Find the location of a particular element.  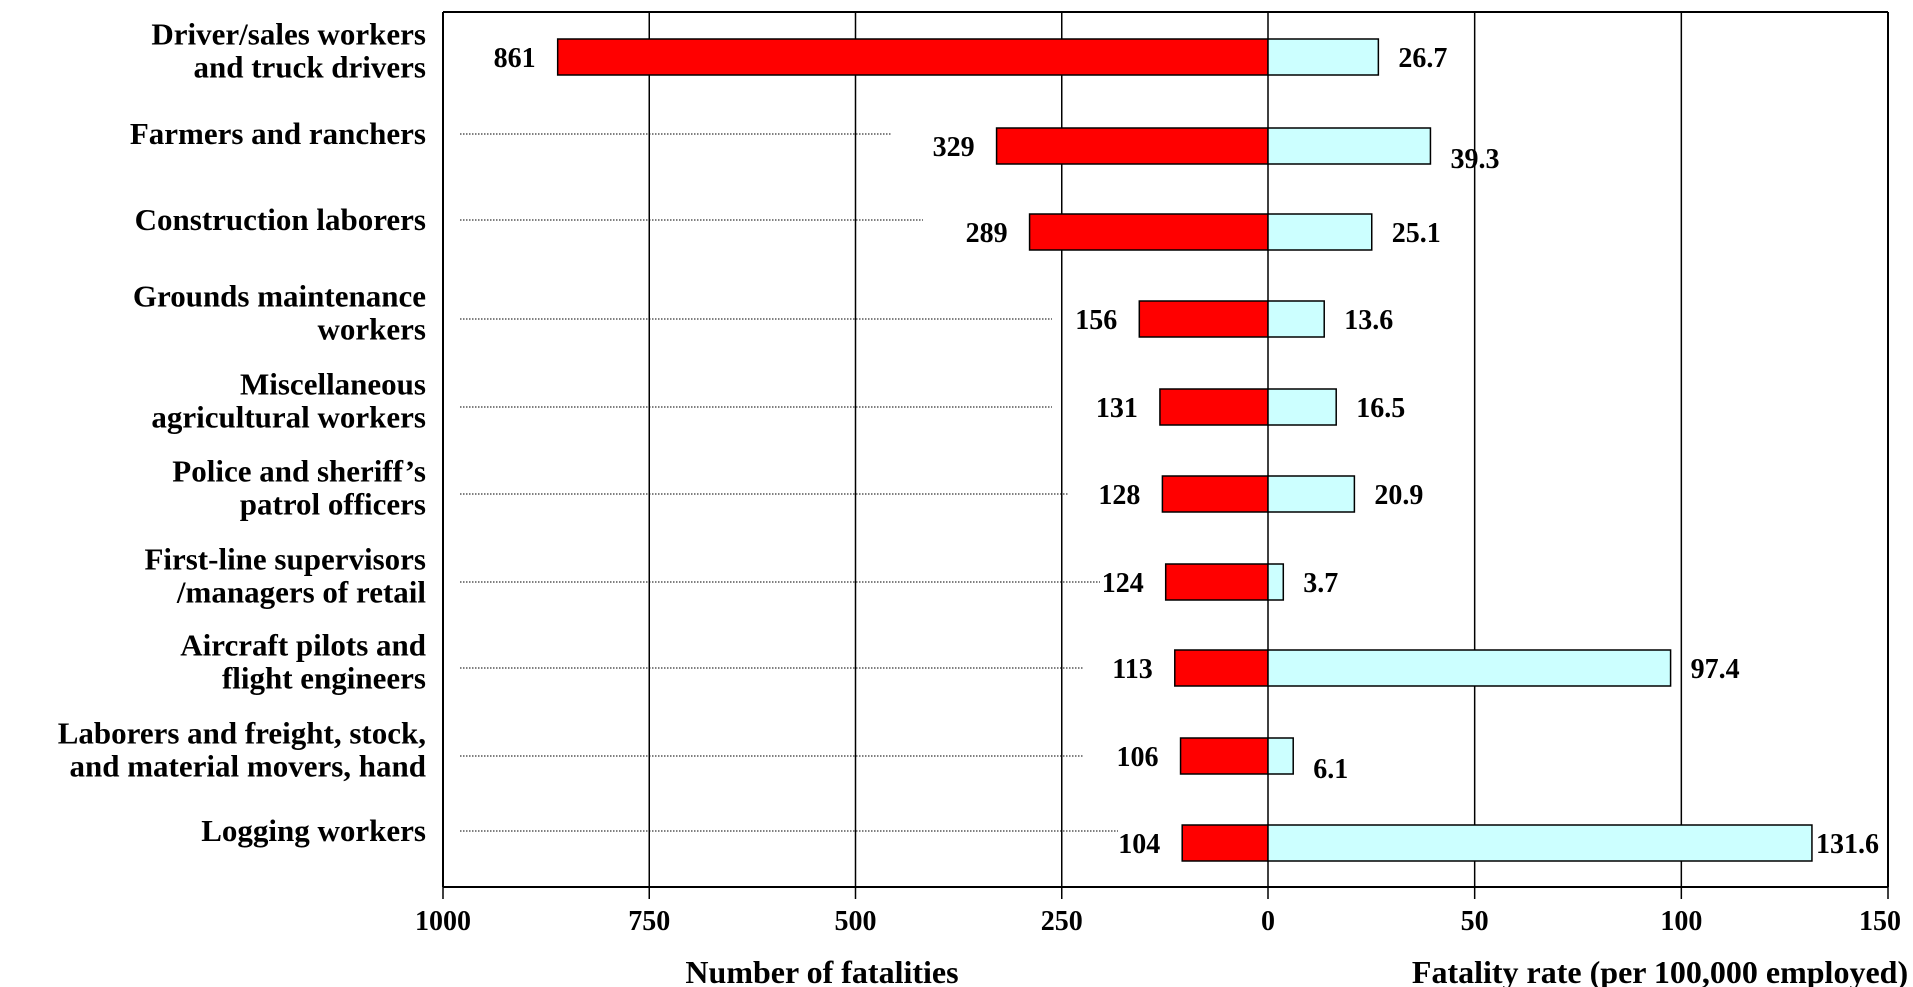

category-label: Farmers and ranchers is located at coordinates (278, 133).